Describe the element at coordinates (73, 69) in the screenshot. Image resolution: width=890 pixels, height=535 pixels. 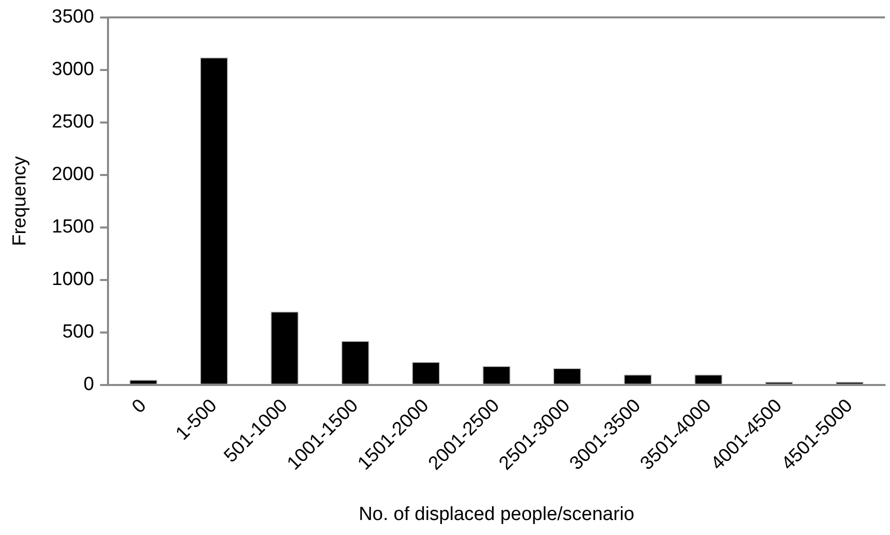
I see `y-tick-label: 3000` at that location.